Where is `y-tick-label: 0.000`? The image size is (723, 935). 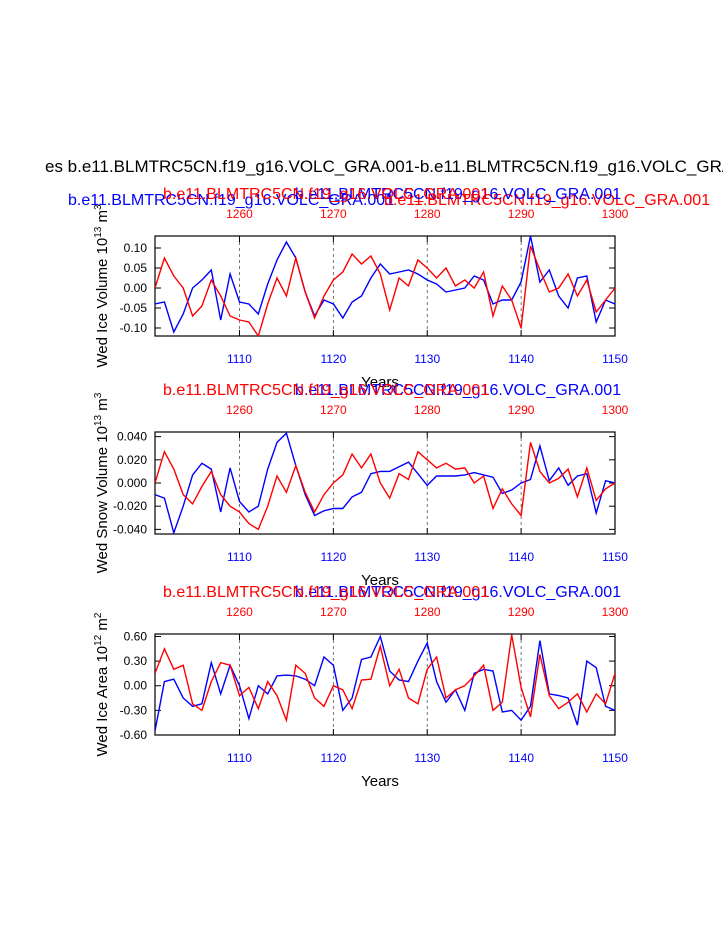 y-tick-label: 0.000 is located at coordinates (132, 483).